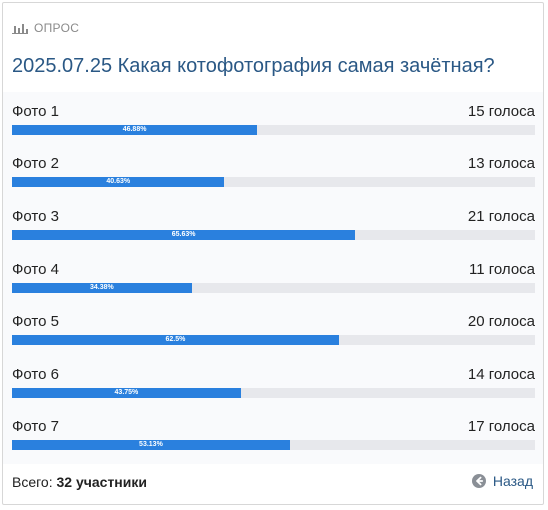  I want to click on arrow-left-circle-icon, so click(478, 481).